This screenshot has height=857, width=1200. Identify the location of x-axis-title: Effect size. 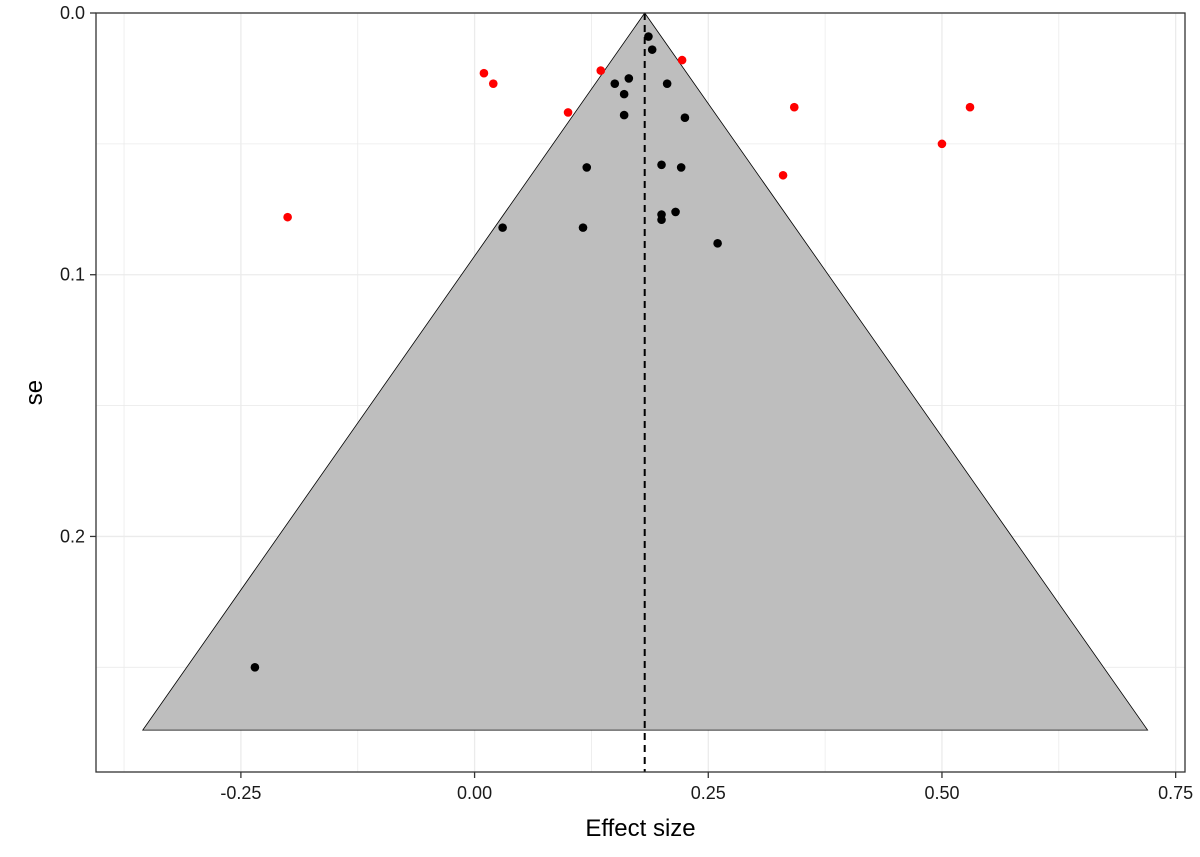
(640, 828).